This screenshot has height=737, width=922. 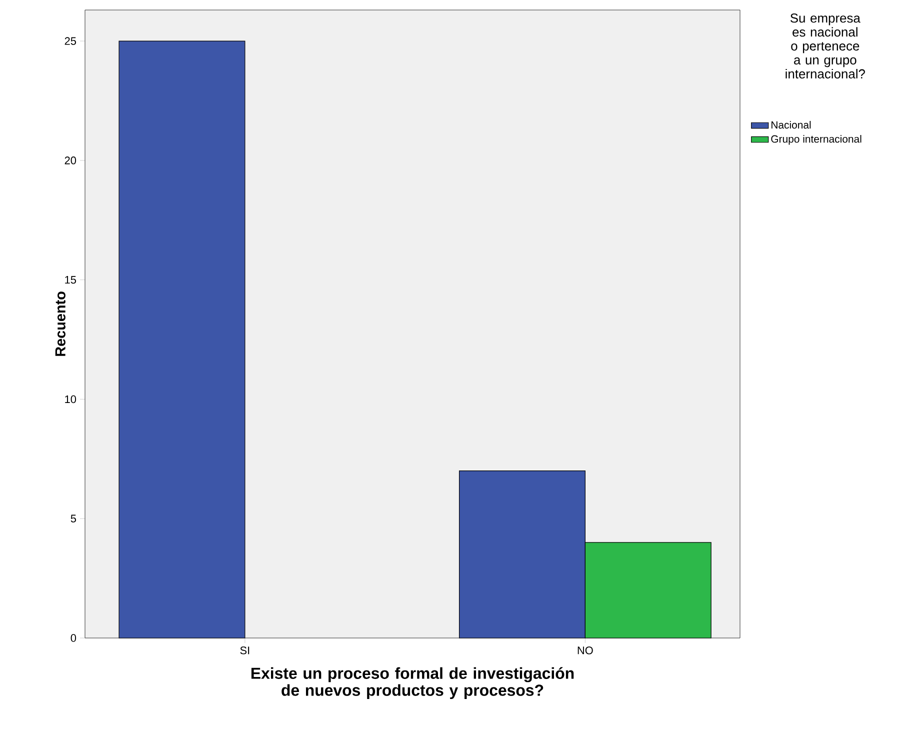 What do you see at coordinates (73, 518) in the screenshot?
I see `y-tick-label: 5` at bounding box center [73, 518].